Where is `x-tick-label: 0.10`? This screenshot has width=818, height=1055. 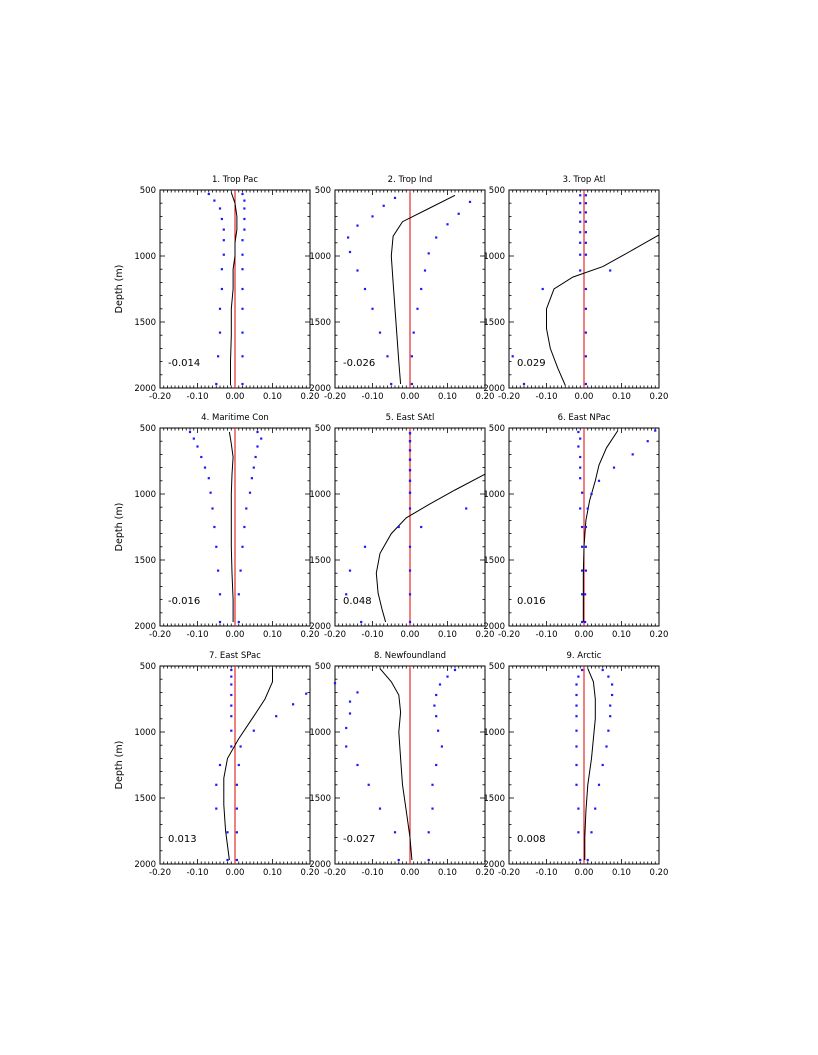 x-tick-label: 0.10 is located at coordinates (447, 397).